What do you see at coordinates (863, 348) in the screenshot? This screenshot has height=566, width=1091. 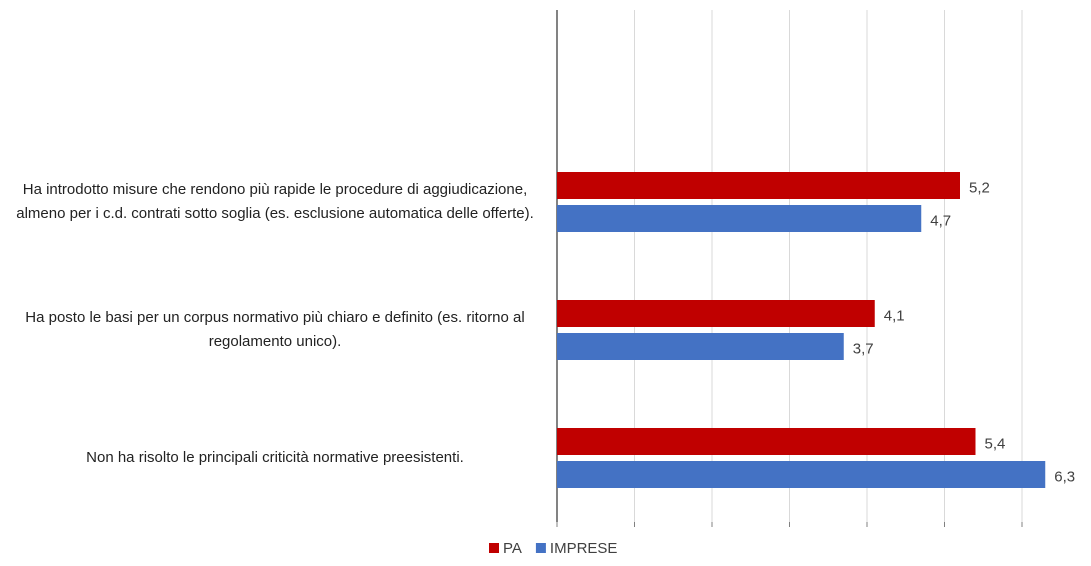 I see `data-label: 3,7` at bounding box center [863, 348].